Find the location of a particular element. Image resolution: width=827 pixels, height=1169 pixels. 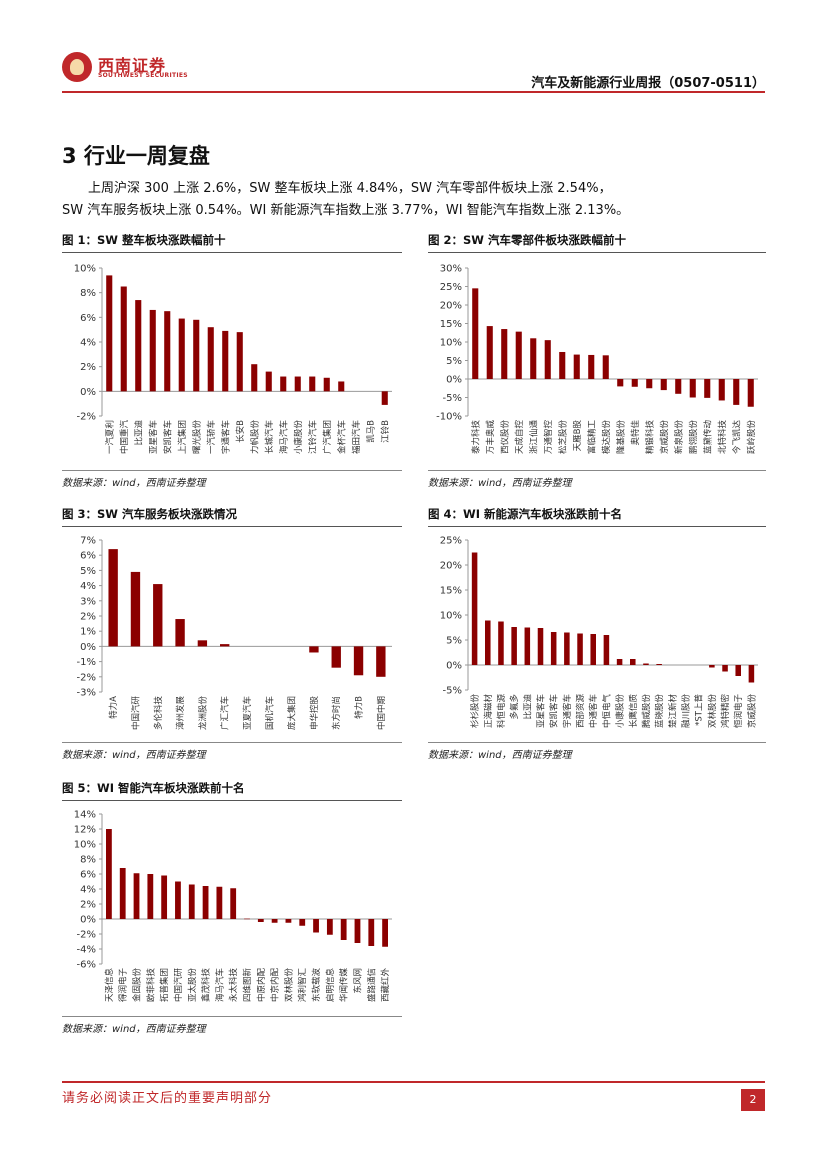

y-tick-label: 12% is located at coordinates (85, 830).